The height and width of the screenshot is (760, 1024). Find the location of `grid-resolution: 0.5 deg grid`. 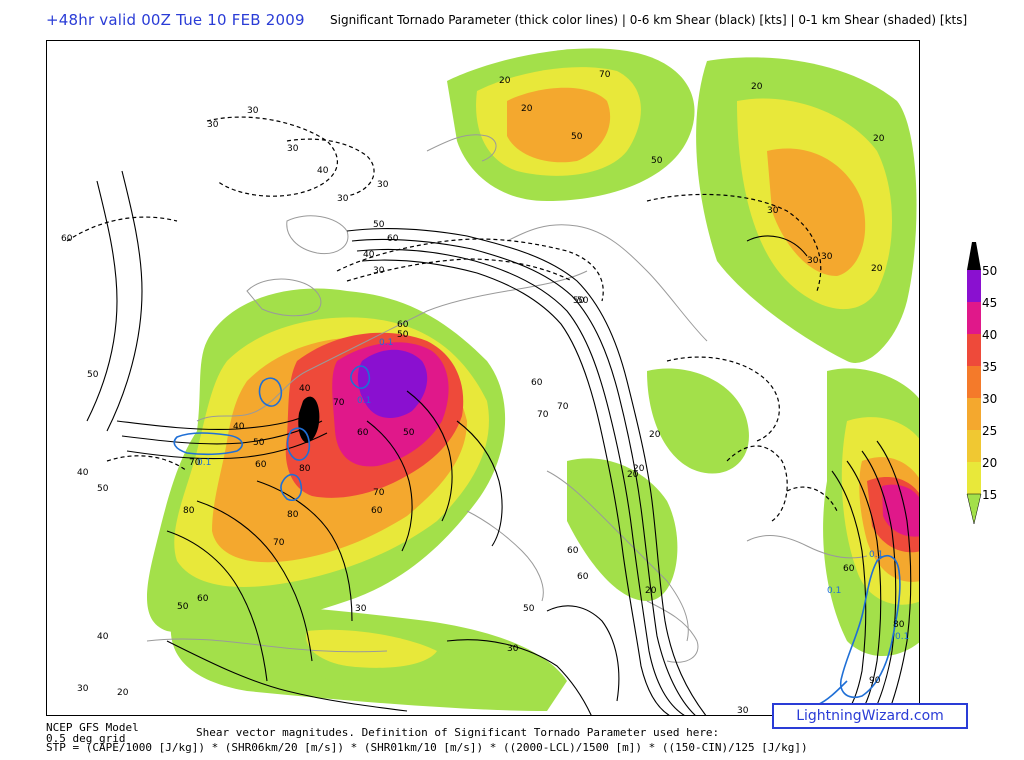

grid-resolution: 0.5 deg grid is located at coordinates (86, 738).